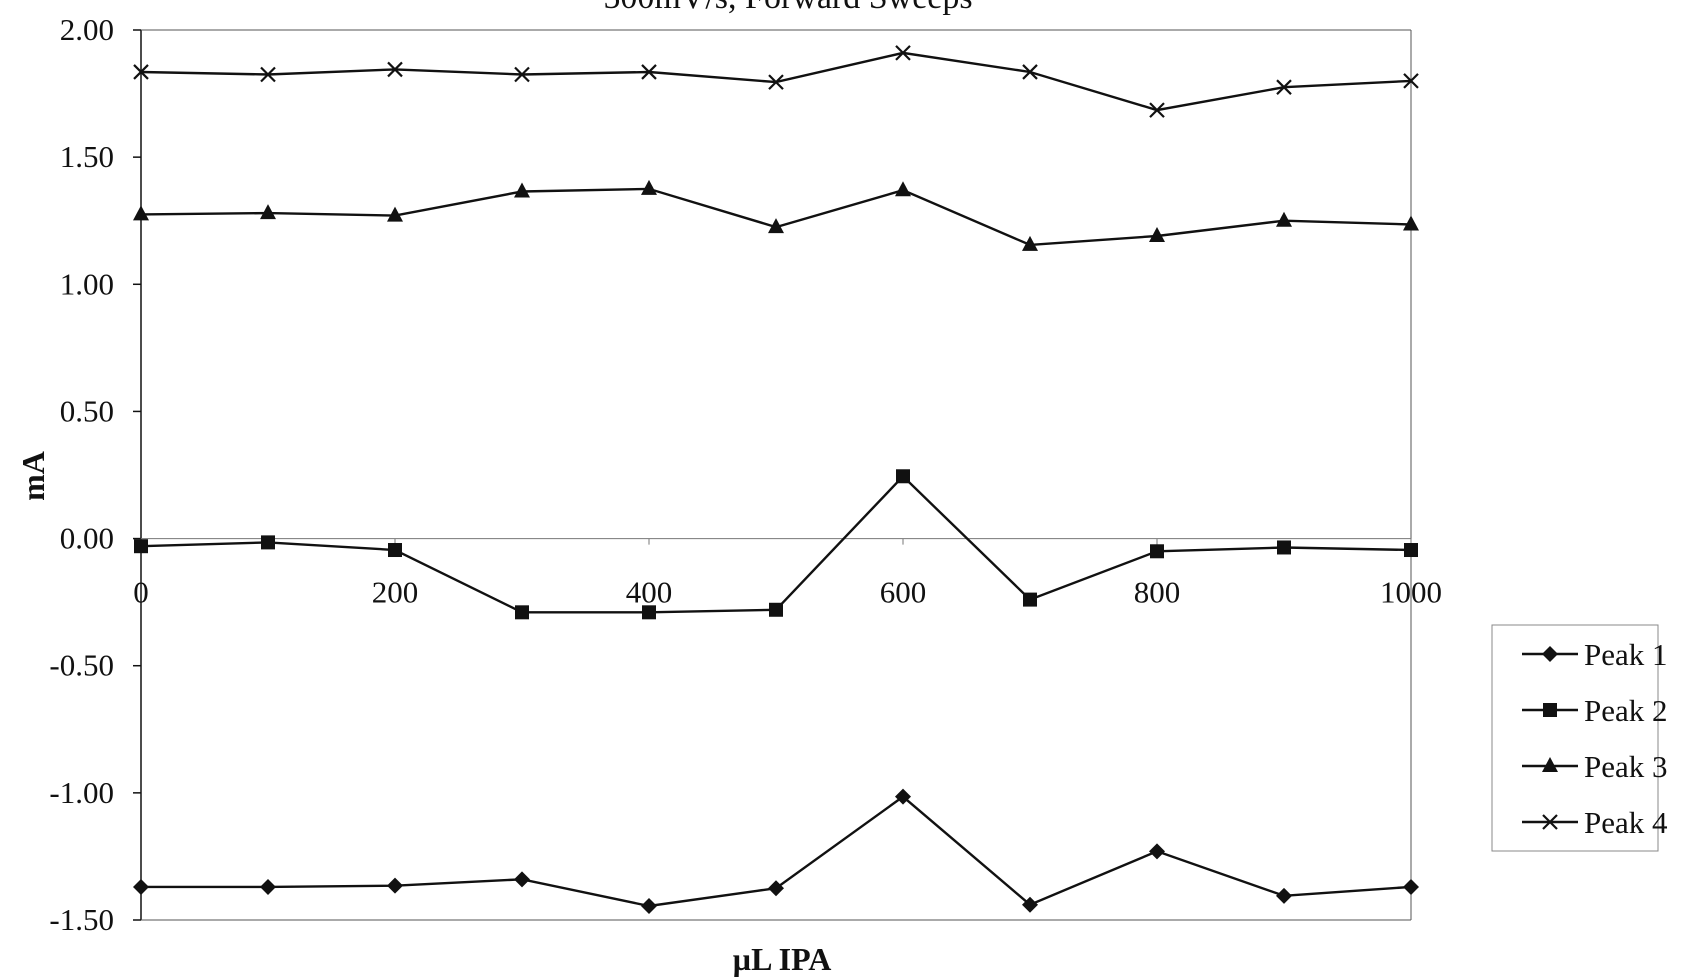  Describe the element at coordinates (782, 959) in the screenshot. I see `x-axis-title: µL IPA` at that location.